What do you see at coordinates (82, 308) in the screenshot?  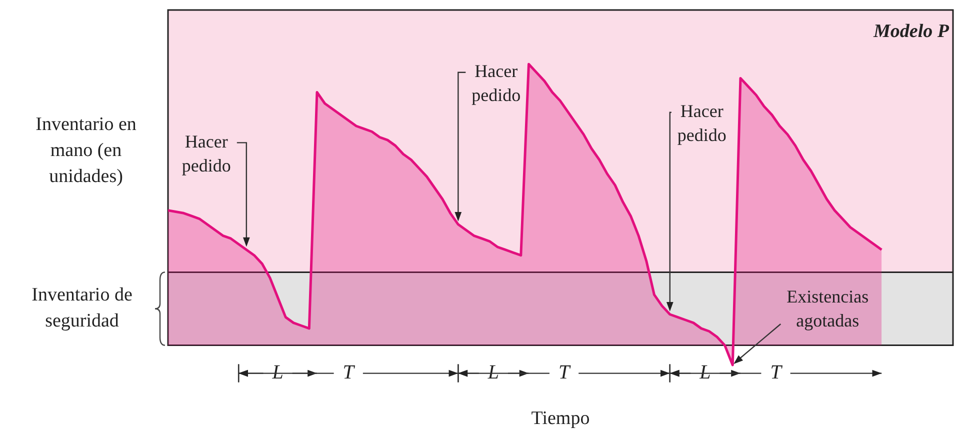 I see `band-label: Inventario de seguridad` at bounding box center [82, 308].